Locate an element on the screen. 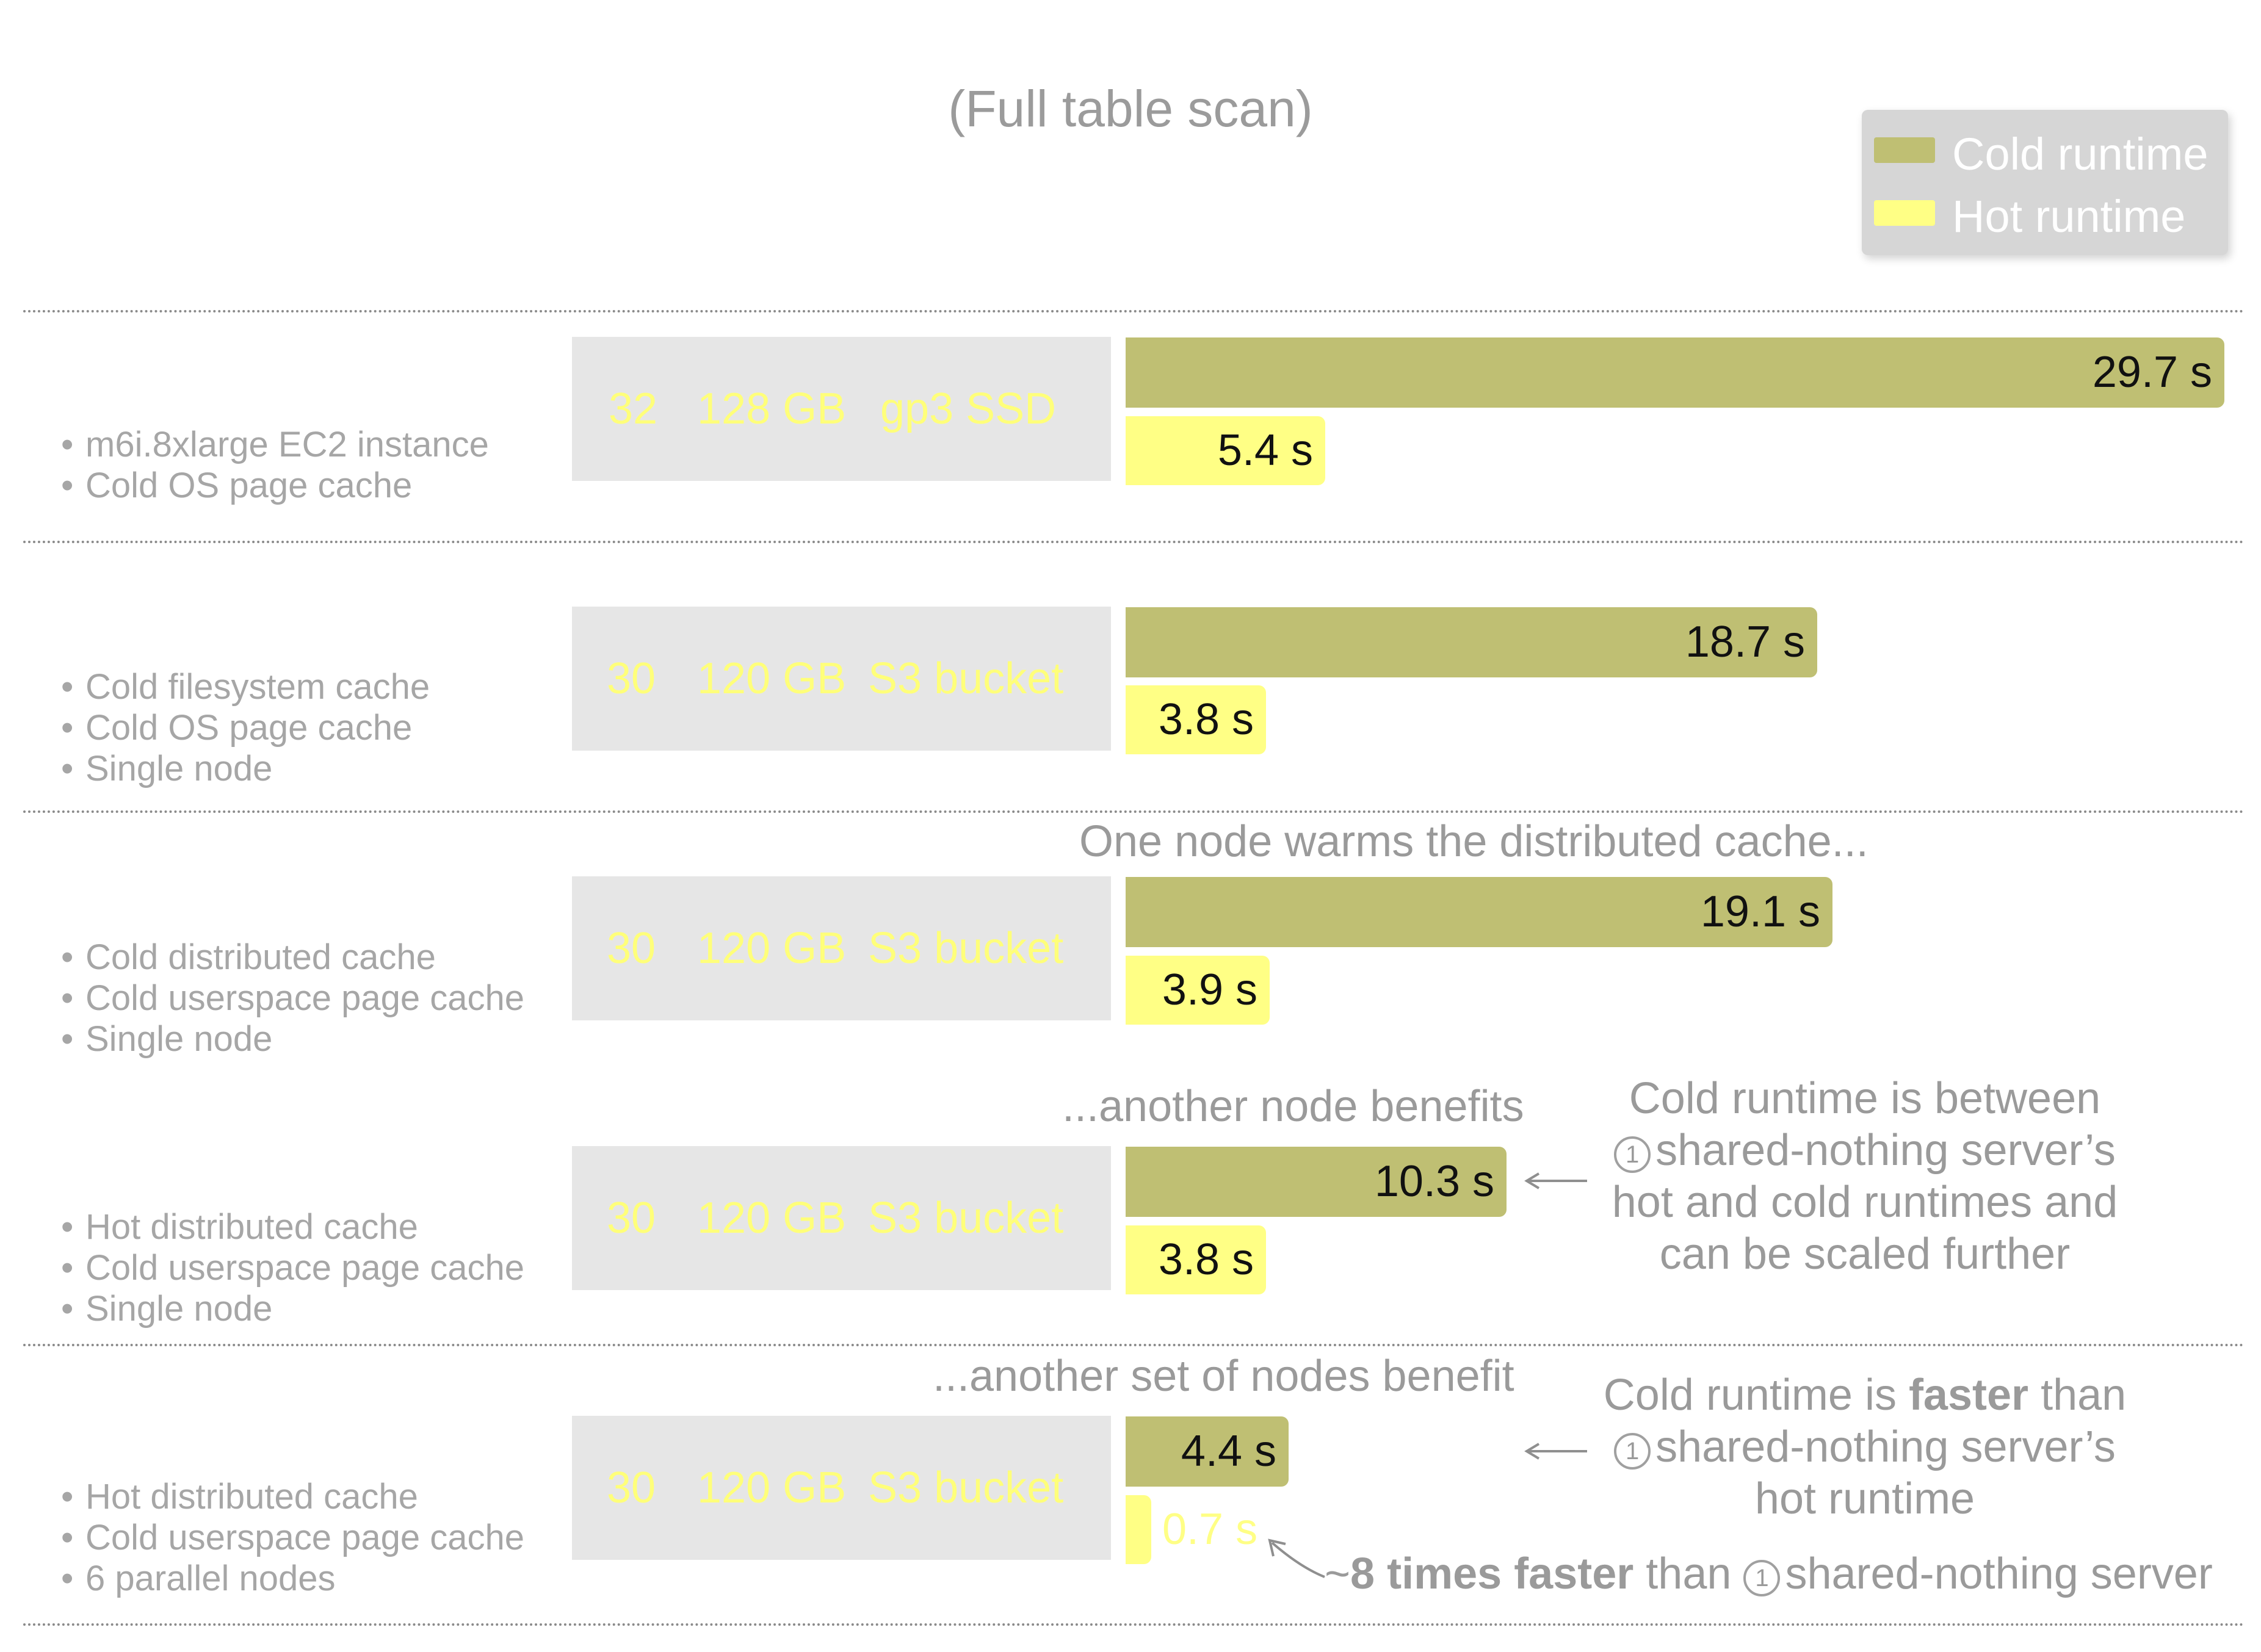 Image resolution: width=2261 pixels, height=1652 pixels. bar-hot-row-4: 3.8 s is located at coordinates (1196, 1259).